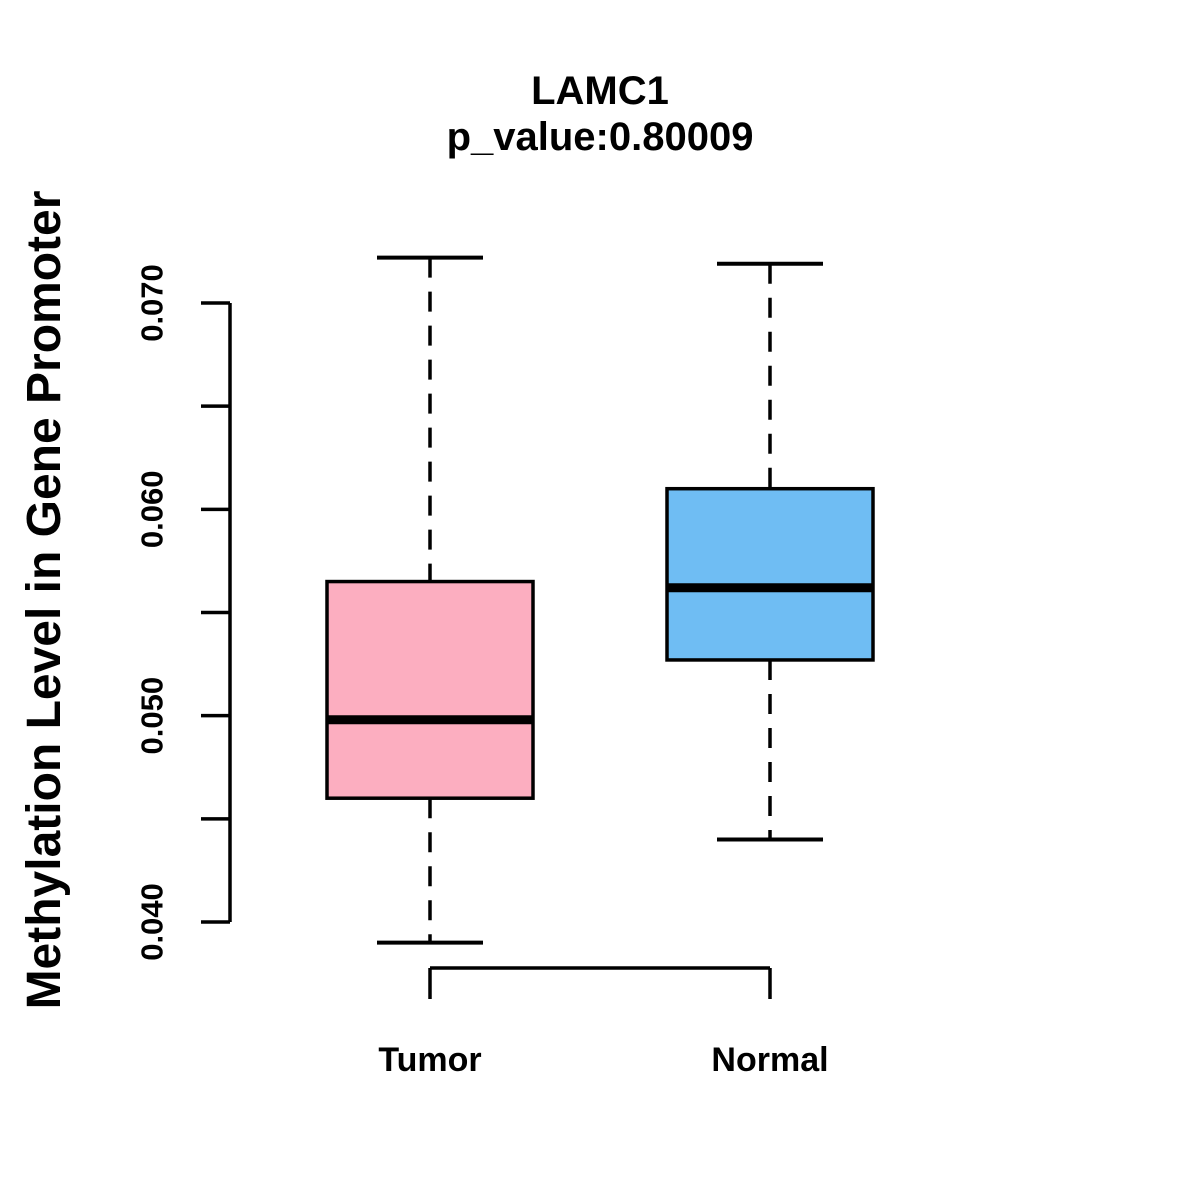 The height and width of the screenshot is (1200, 1200). Describe the element at coordinates (152, 922) in the screenshot. I see `y-axis-tick-label: 0.040` at that location.